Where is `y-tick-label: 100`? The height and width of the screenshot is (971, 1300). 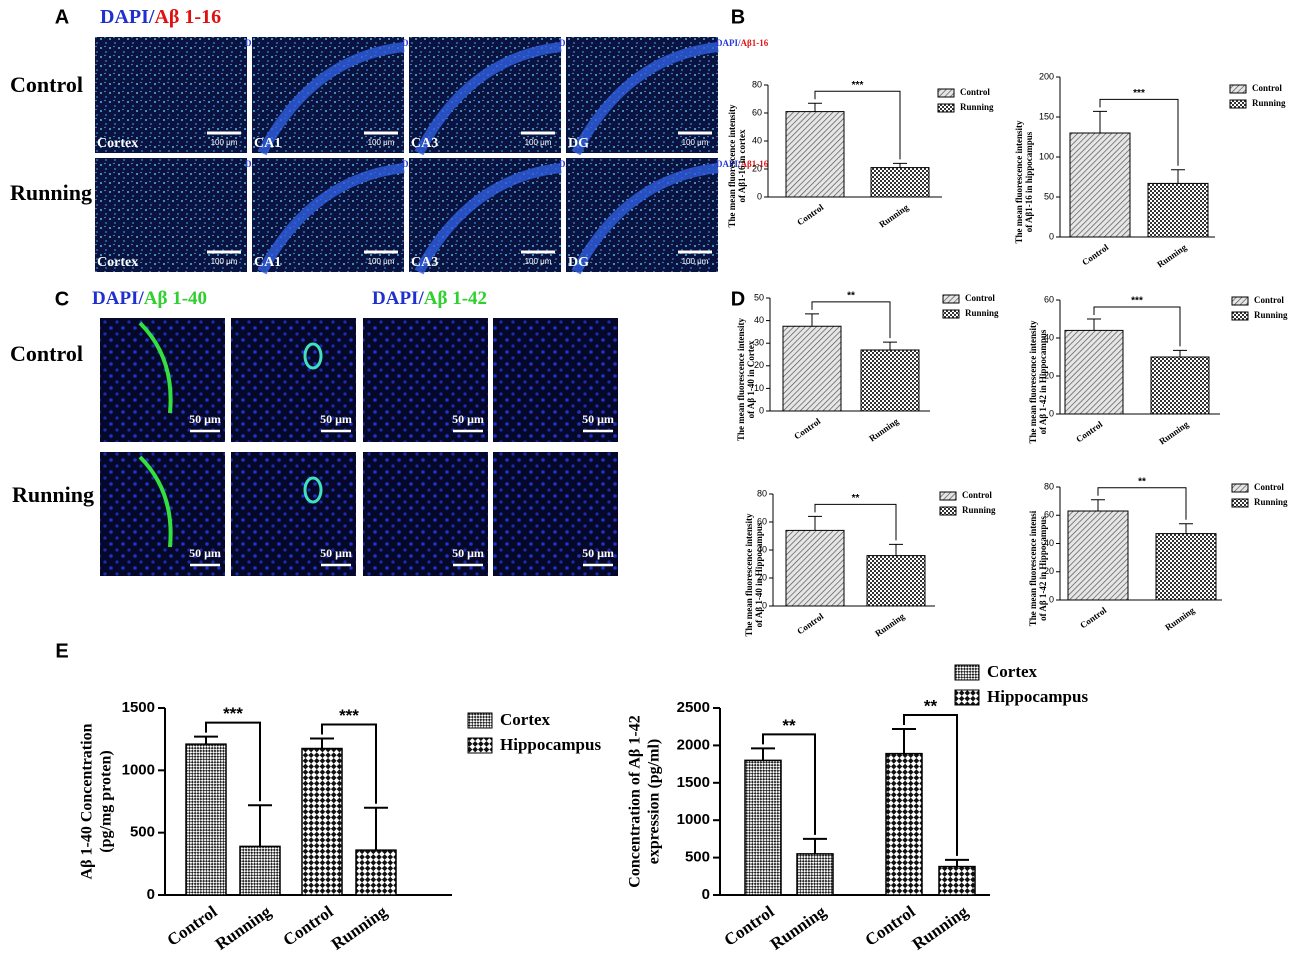
y-tick-label: 100 is located at coordinates (1046, 156).